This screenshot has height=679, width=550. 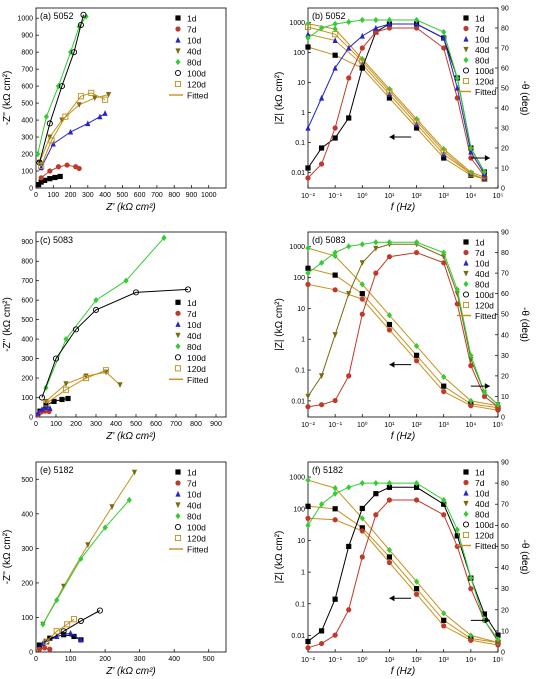 I want to click on y2-tick-label: 50, so click(x=505, y=547).